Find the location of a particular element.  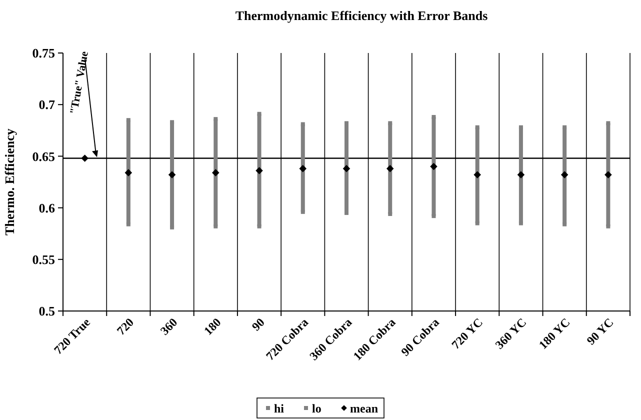

y-axis-title: Thermo. Efficiency is located at coordinates (9, 182).